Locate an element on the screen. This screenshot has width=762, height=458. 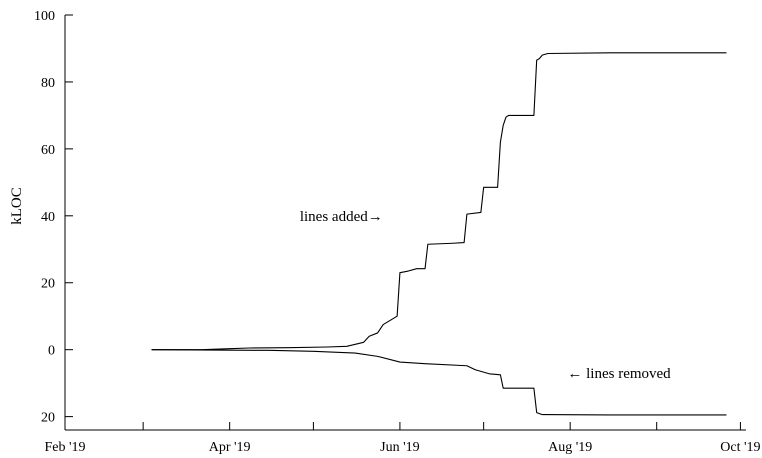
y-tick-label: 40 is located at coordinates (48, 217).